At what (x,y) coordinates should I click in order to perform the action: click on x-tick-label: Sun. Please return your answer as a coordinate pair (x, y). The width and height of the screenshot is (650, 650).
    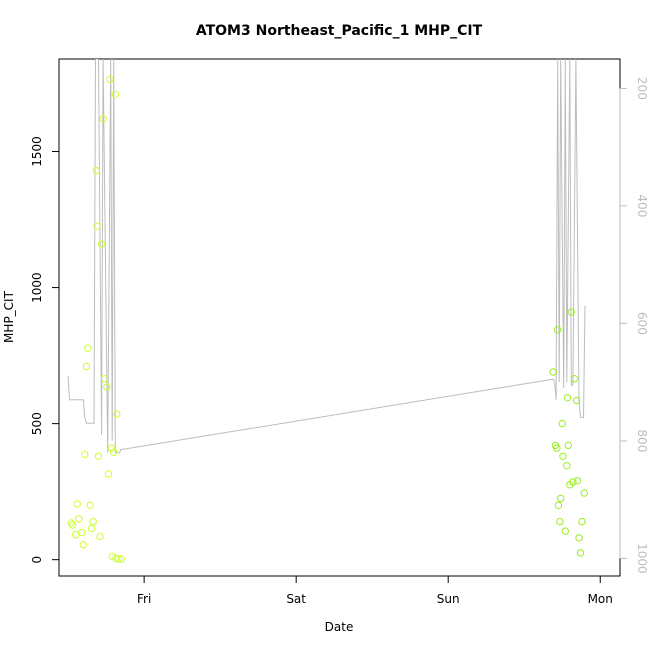
    Looking at the image, I should click on (448, 599).